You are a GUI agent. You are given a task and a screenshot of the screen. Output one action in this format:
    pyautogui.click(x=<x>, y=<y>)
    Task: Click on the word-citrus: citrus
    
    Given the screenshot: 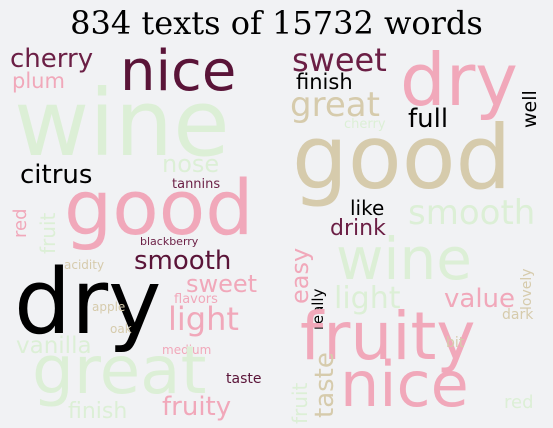 What is the action you would take?
    pyautogui.click(x=56, y=175)
    